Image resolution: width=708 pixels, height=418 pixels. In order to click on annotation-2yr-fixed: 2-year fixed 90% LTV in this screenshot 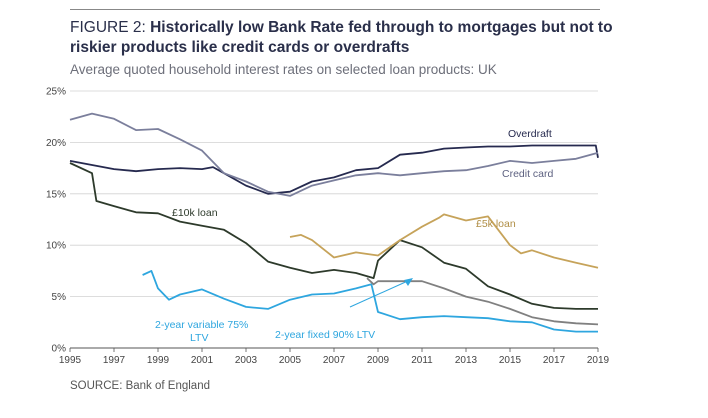, I will do `click(325, 335)`.